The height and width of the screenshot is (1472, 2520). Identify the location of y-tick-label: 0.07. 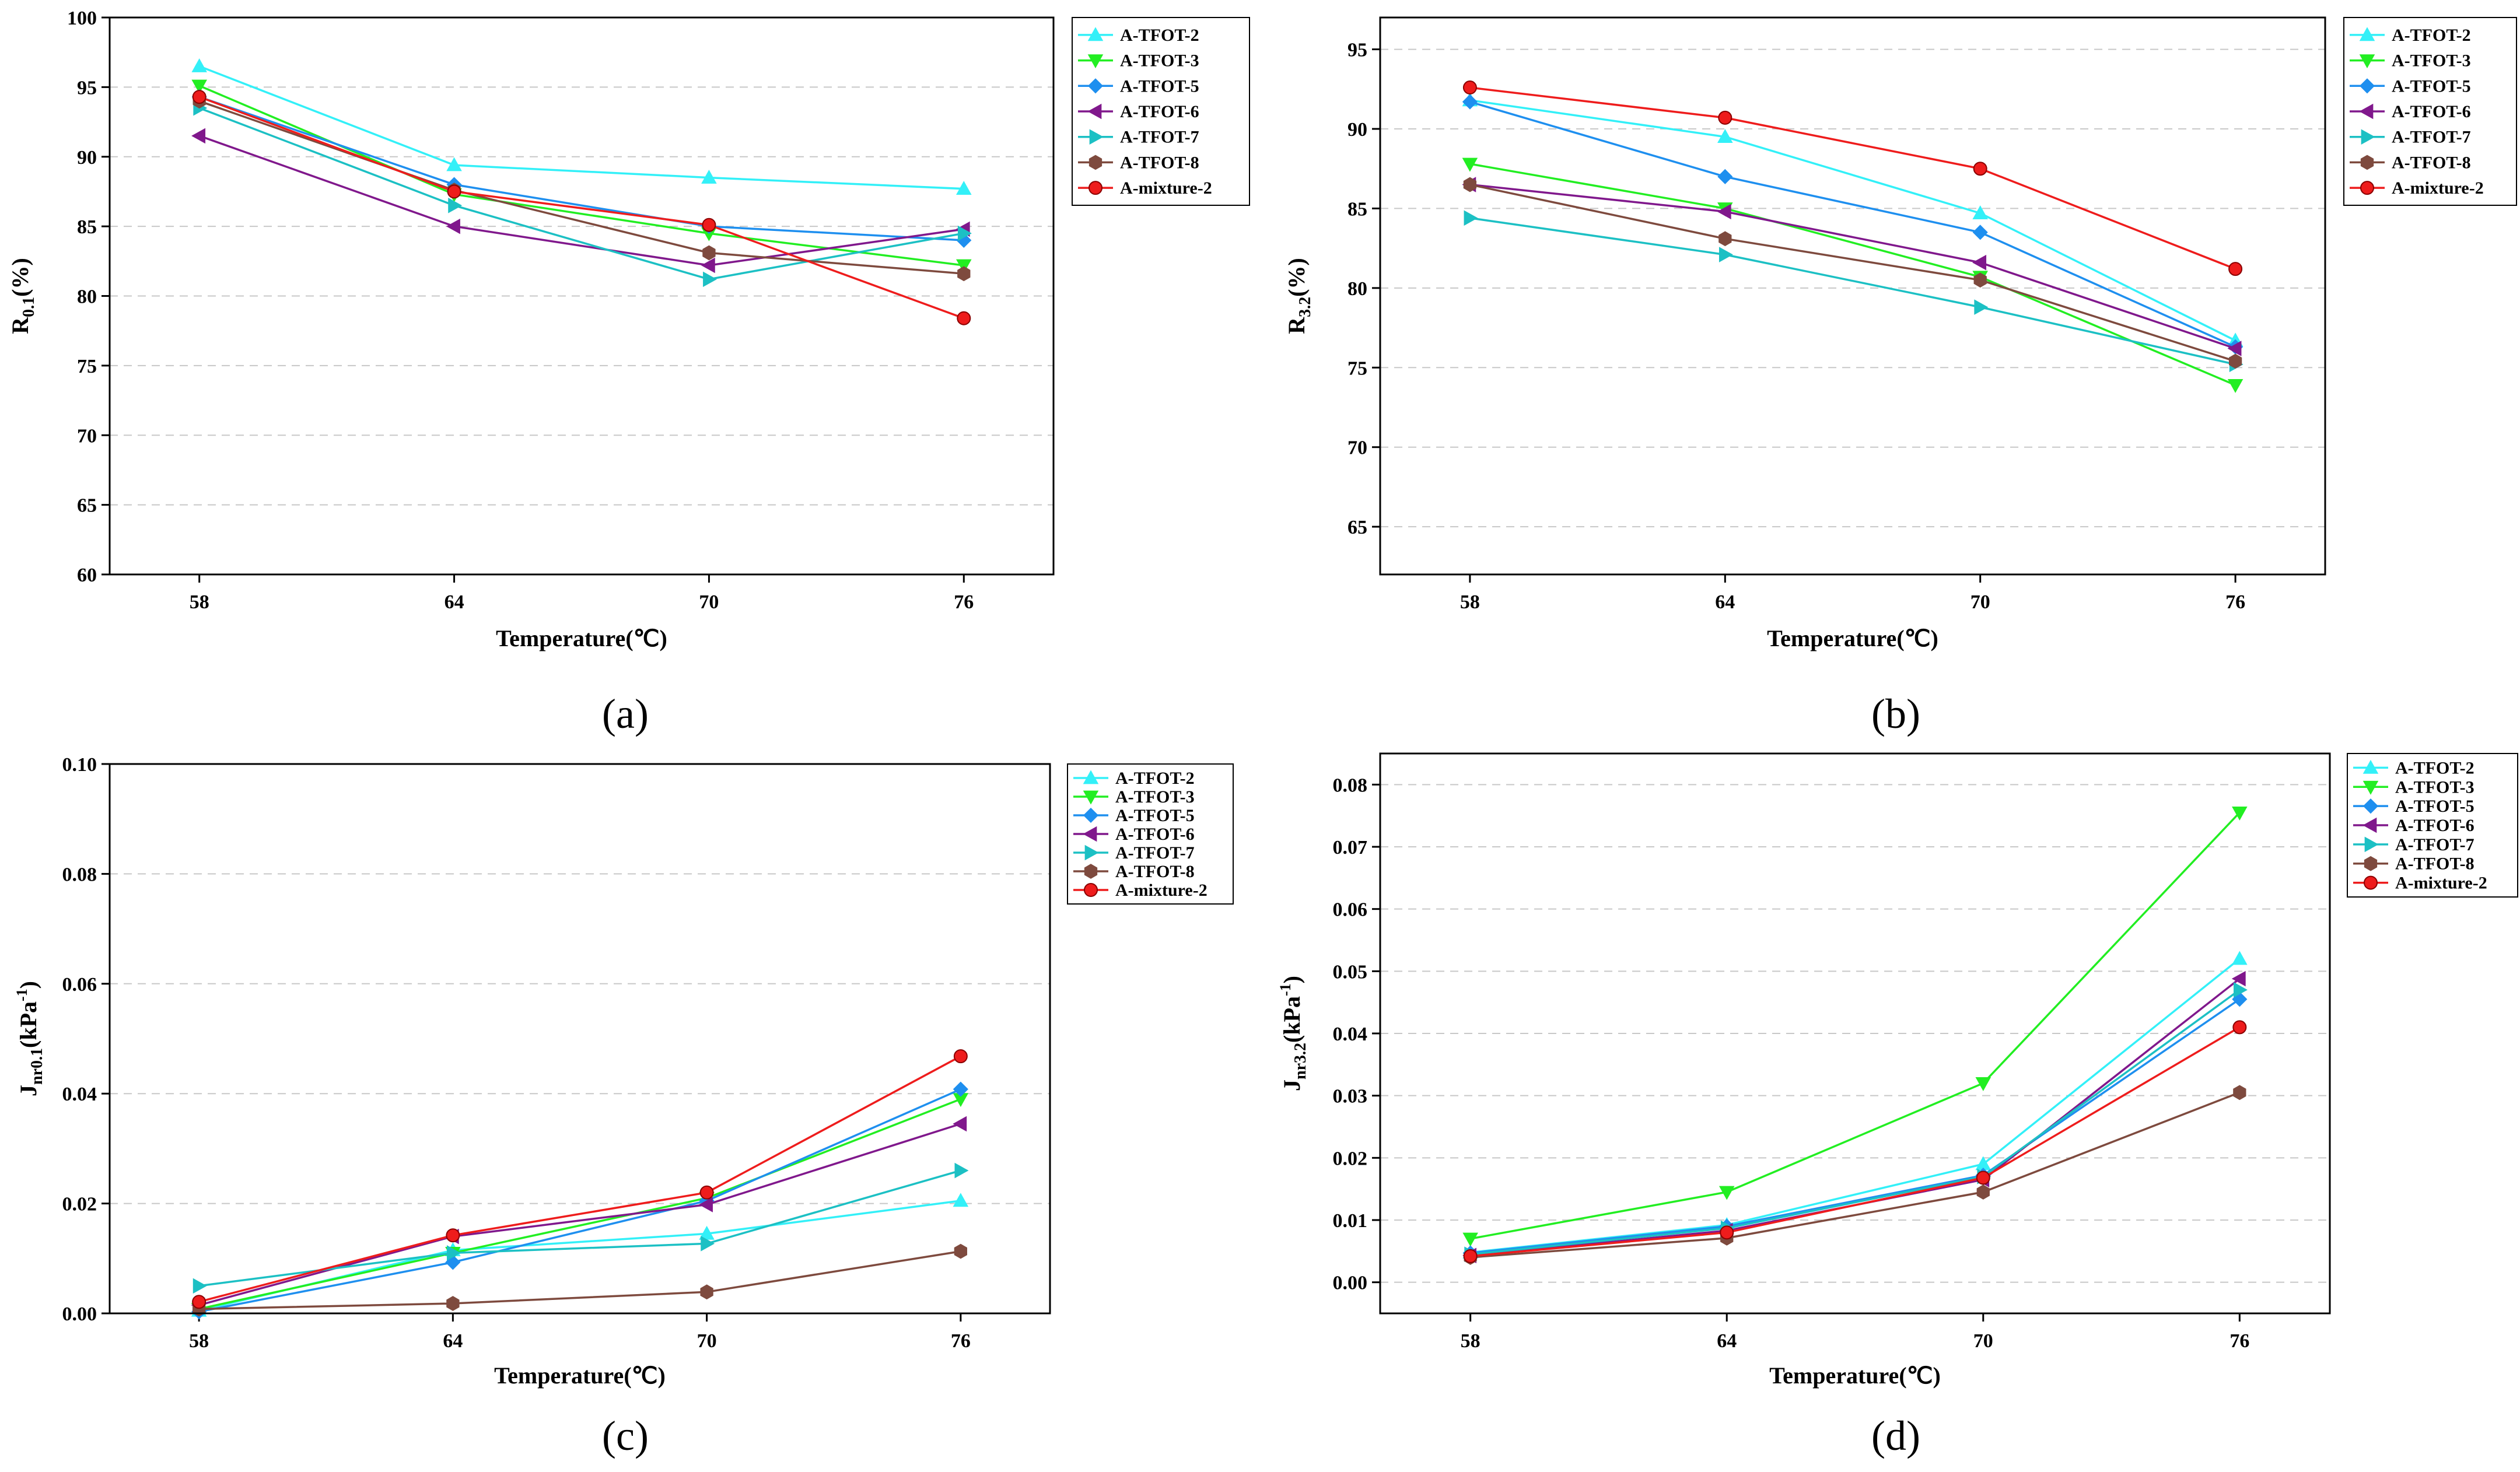
(1350, 847).